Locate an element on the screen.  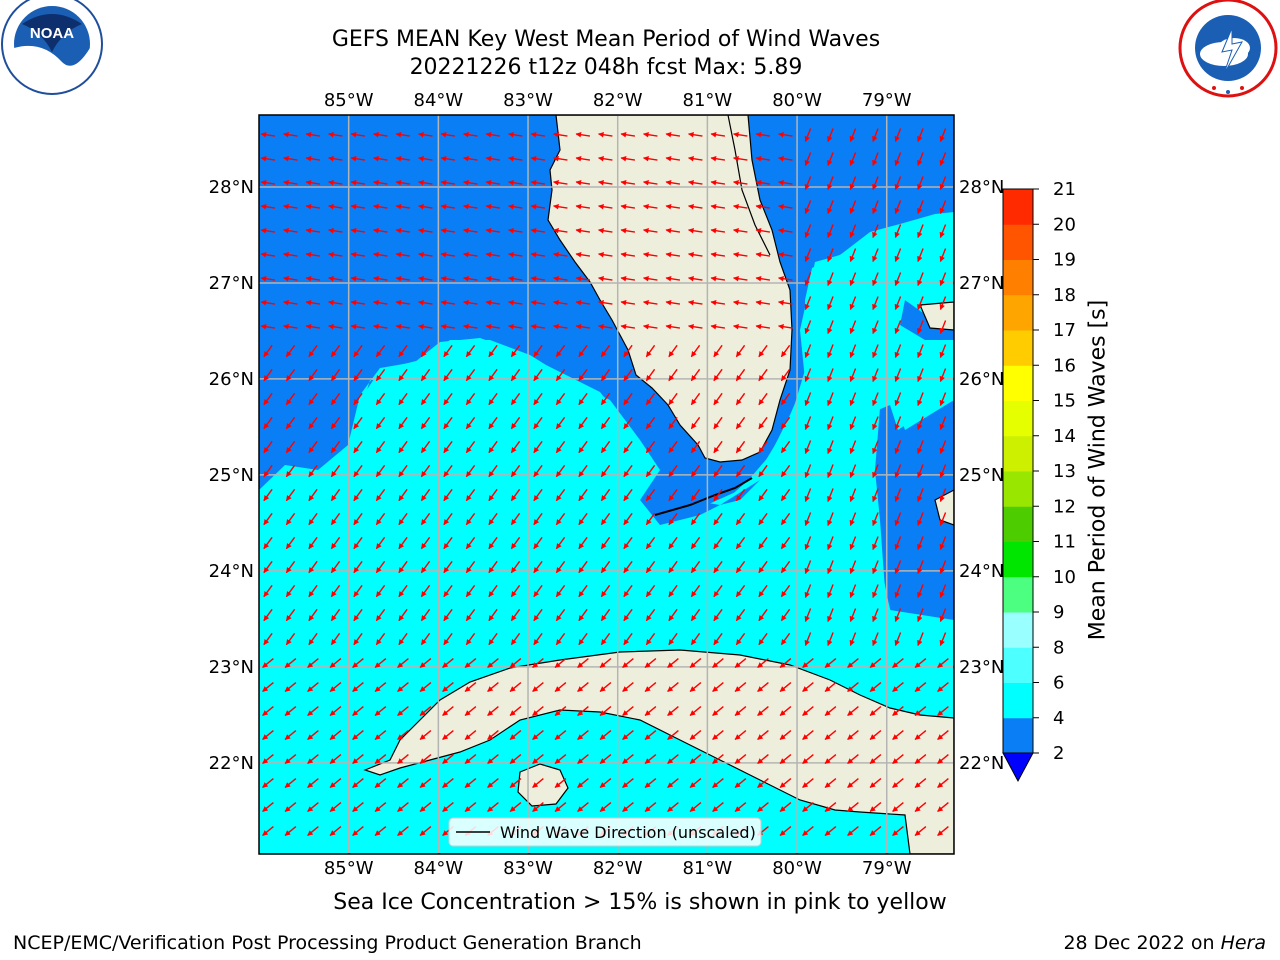
lat-tick-label-right: 27°N is located at coordinates (981, 283).